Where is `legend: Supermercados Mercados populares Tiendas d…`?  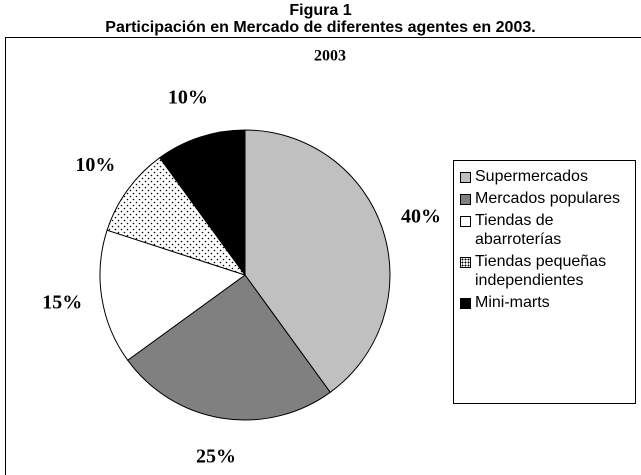 legend: Supermercados Mercados populares Tiendas d… is located at coordinates (544, 282).